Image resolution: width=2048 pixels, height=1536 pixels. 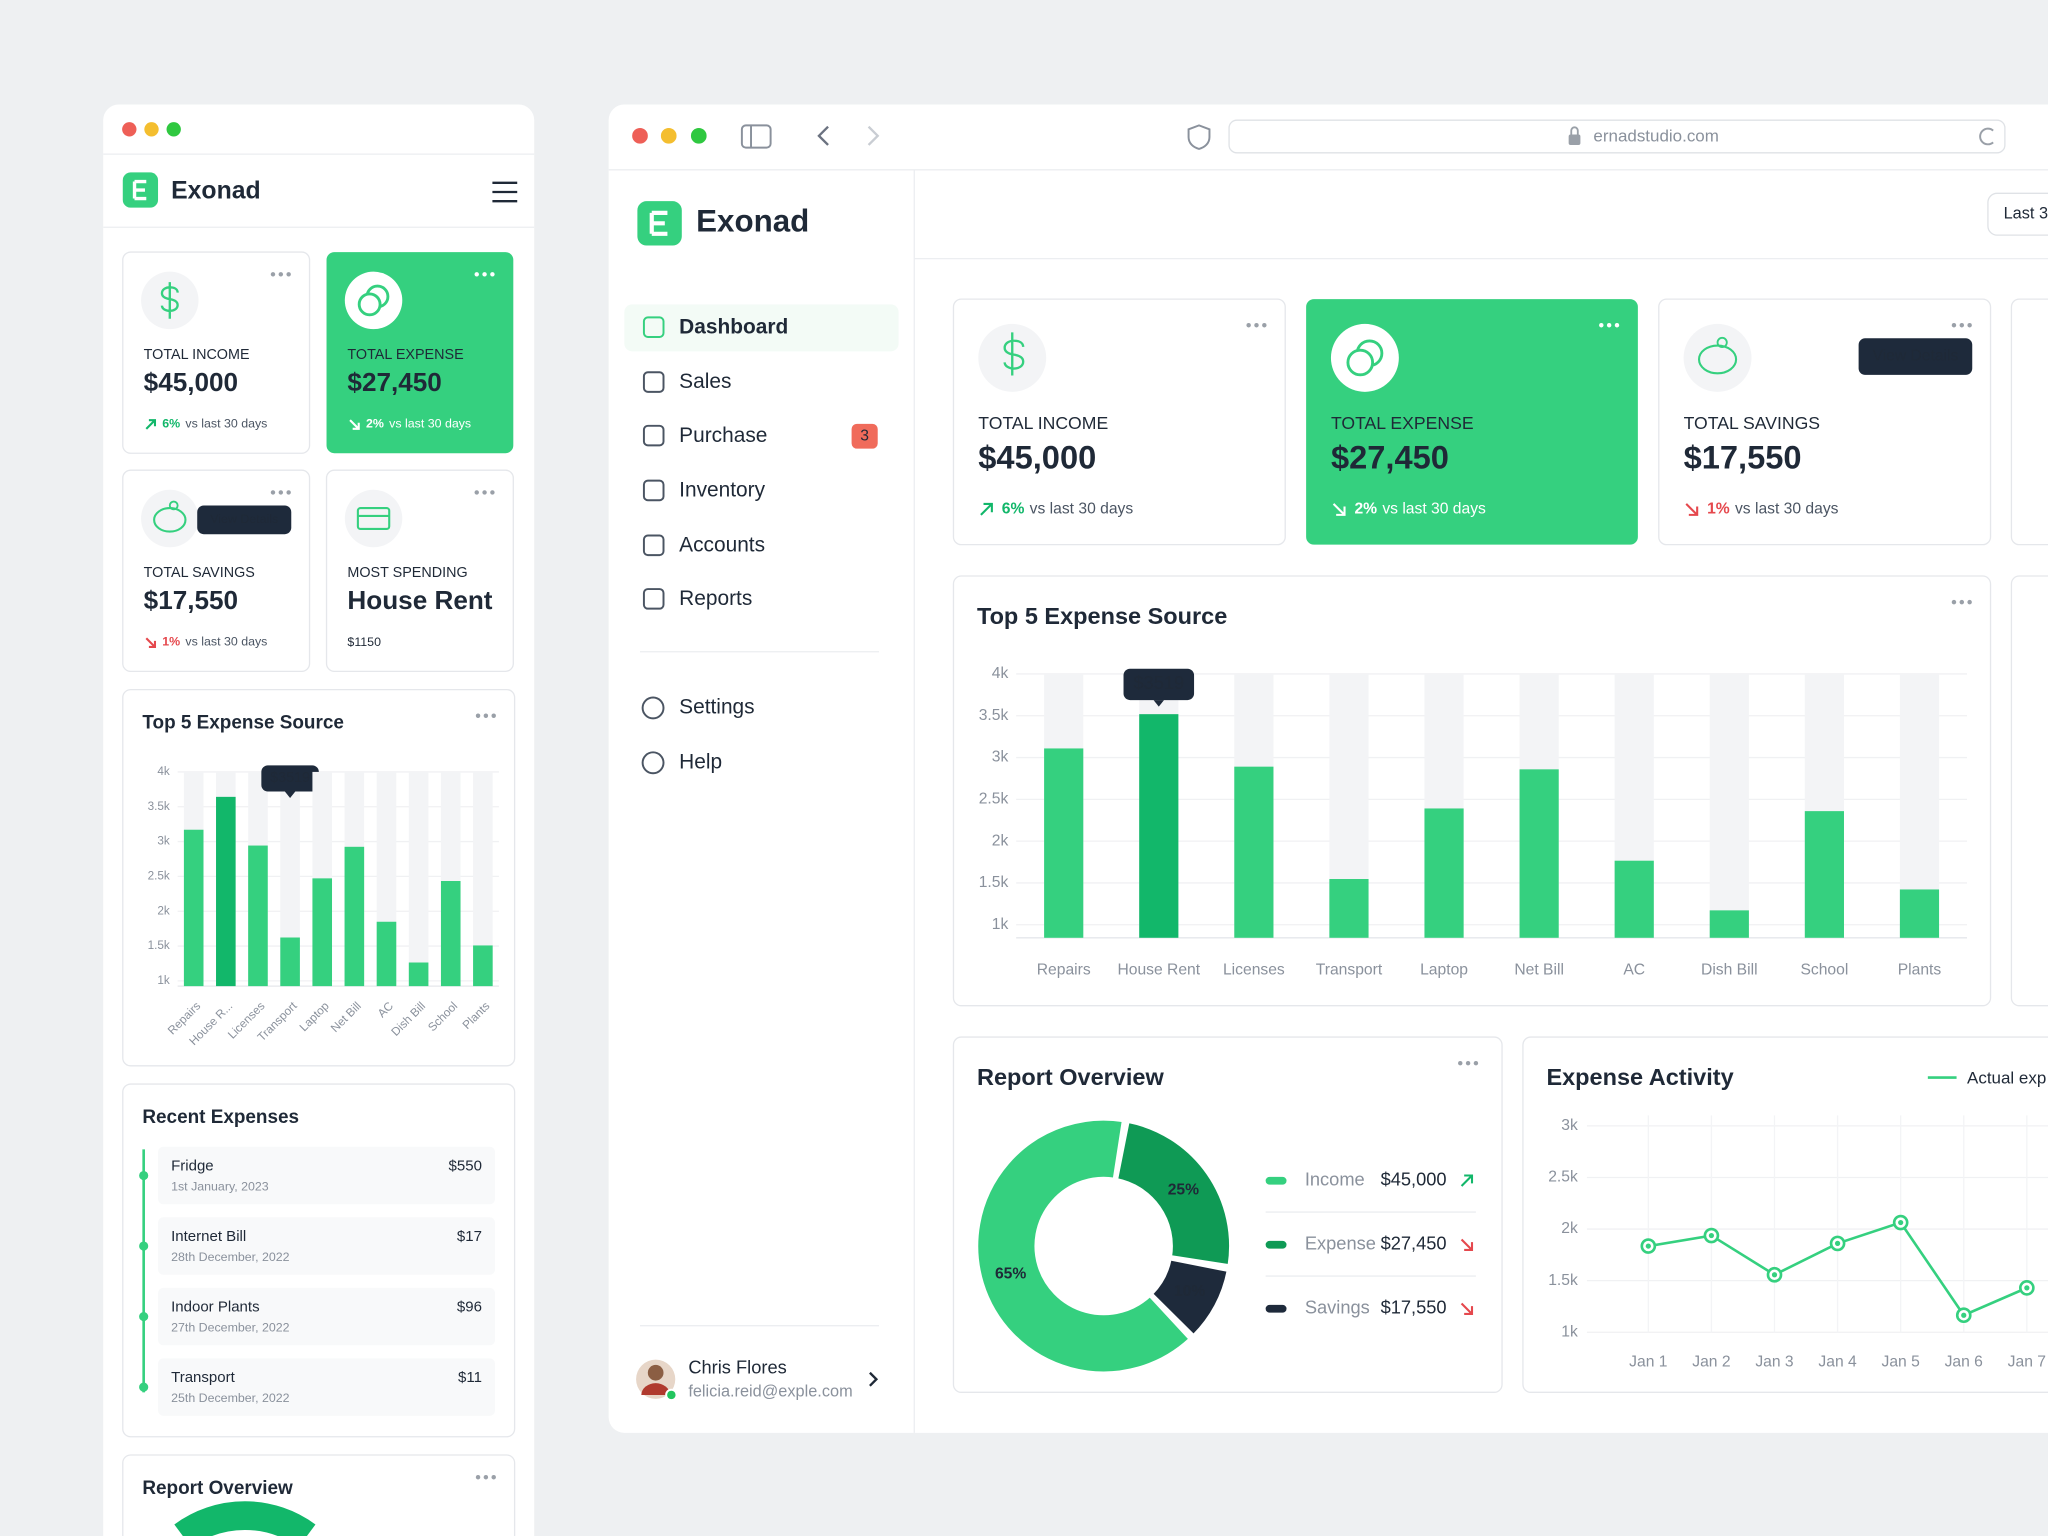 I want to click on reload-button, so click(x=1986, y=136).